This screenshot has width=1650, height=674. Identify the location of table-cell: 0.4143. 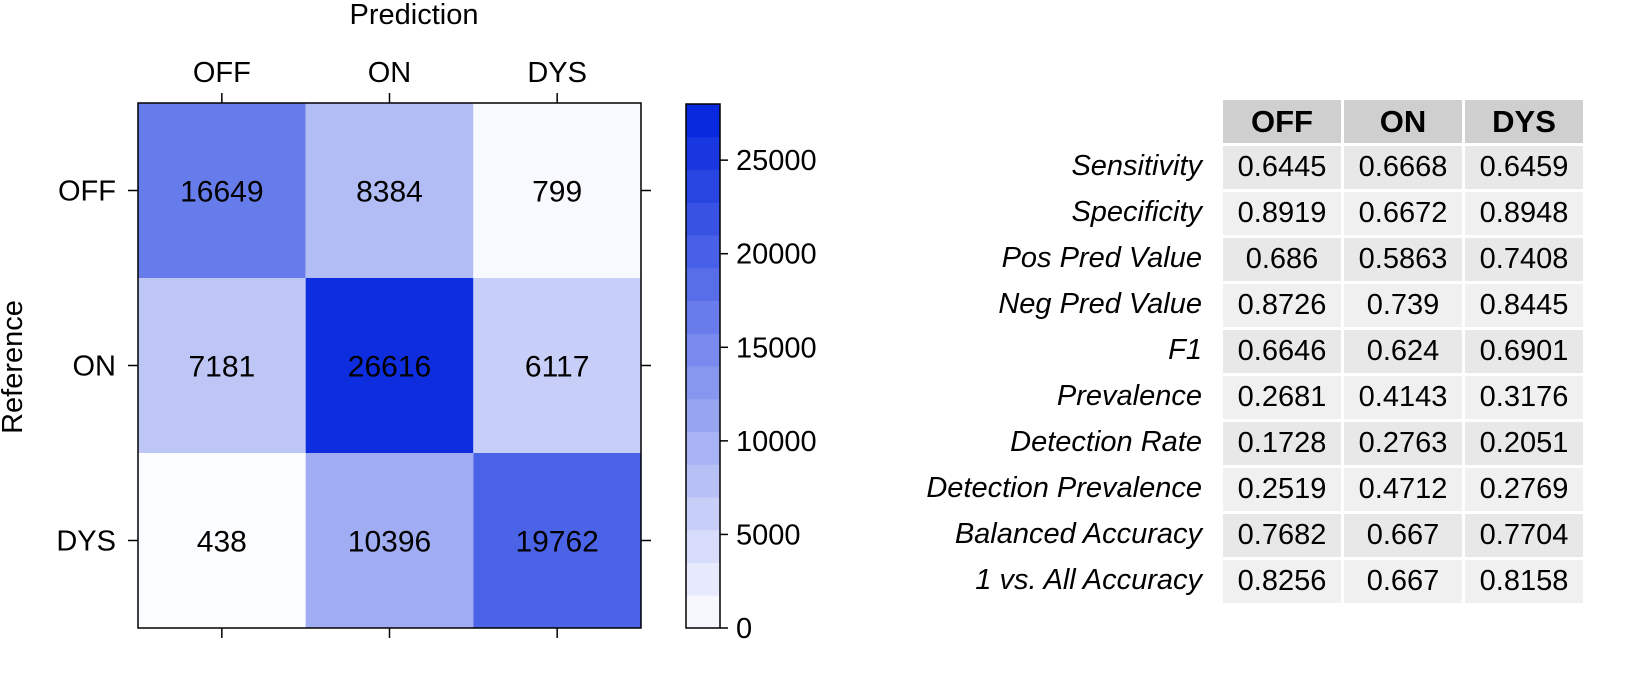
(1401, 396).